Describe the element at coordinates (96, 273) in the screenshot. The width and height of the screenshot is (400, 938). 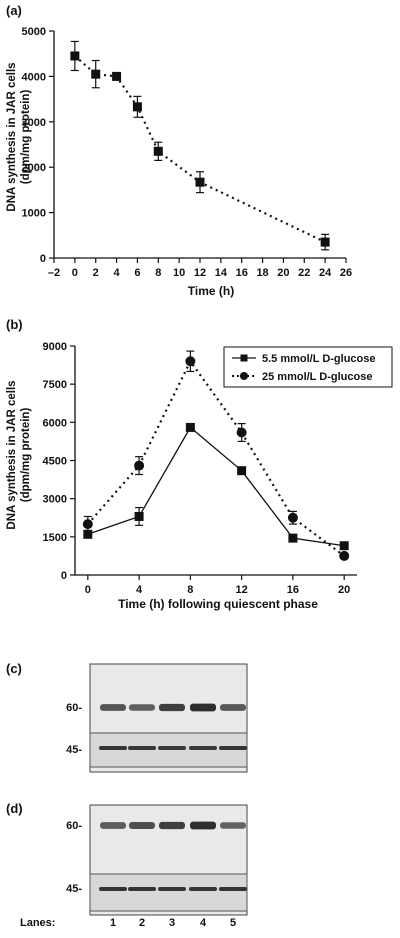
I see `chart-a-xtick-label: 2` at that location.